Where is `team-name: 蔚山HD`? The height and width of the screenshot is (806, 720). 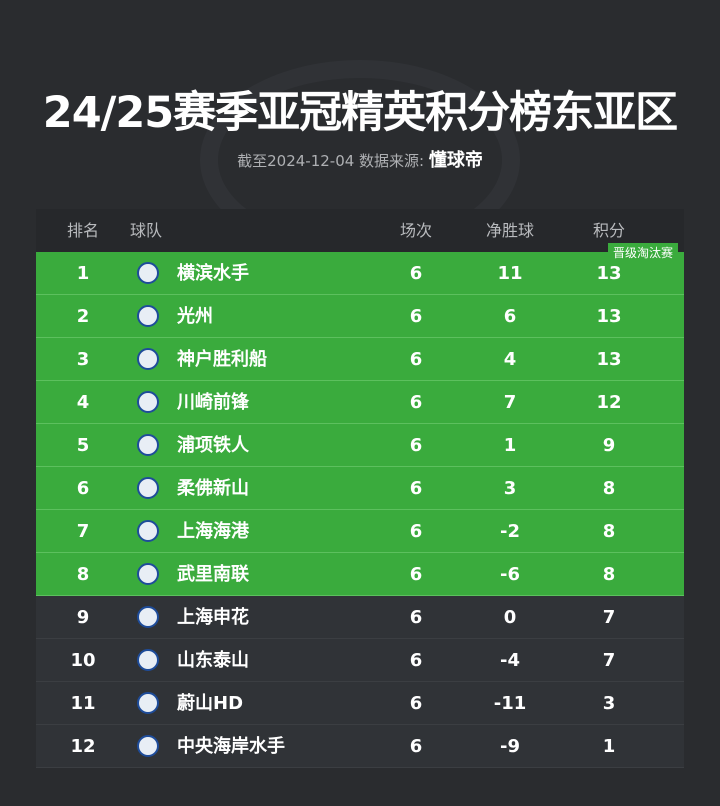
team-name: 蔚山HD is located at coordinates (210, 703).